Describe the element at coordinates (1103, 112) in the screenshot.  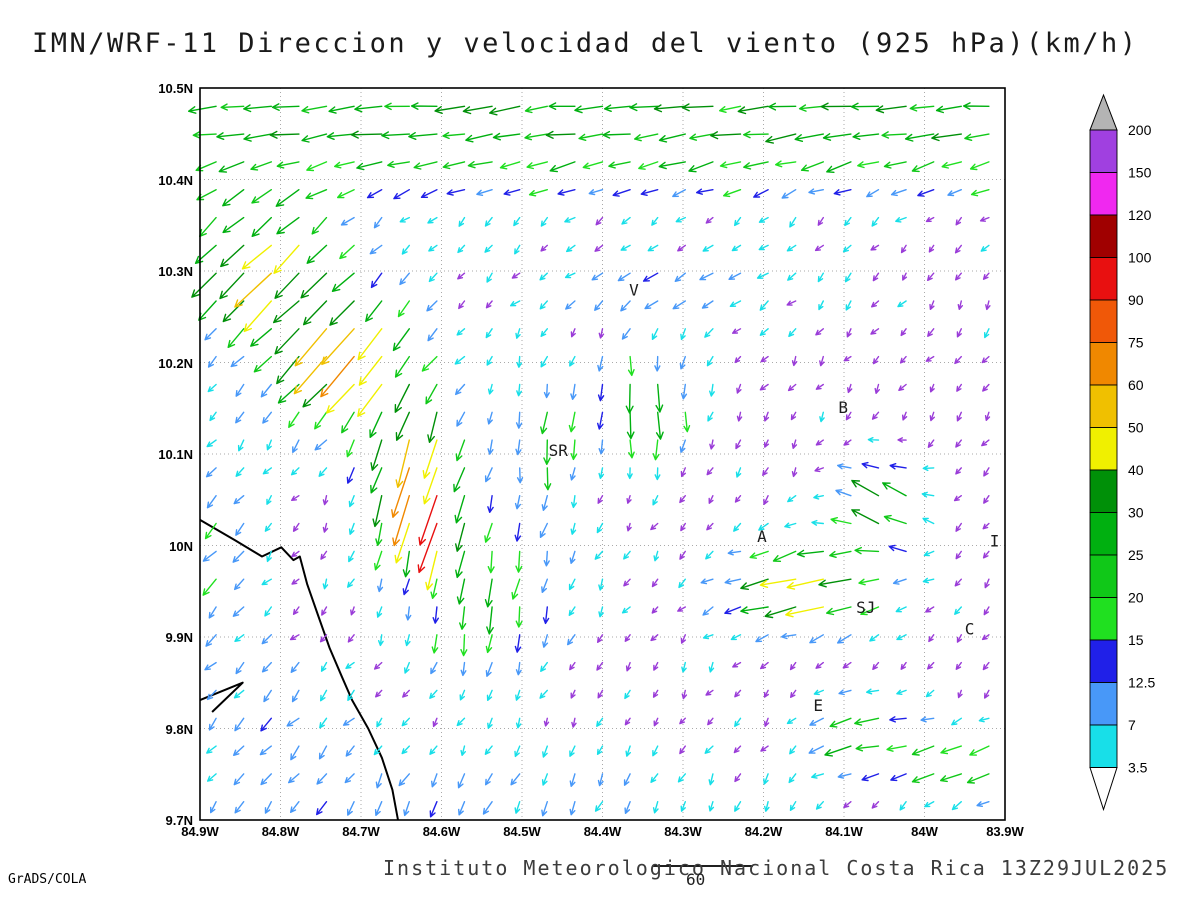
I see `colorbar-over-triangle` at that location.